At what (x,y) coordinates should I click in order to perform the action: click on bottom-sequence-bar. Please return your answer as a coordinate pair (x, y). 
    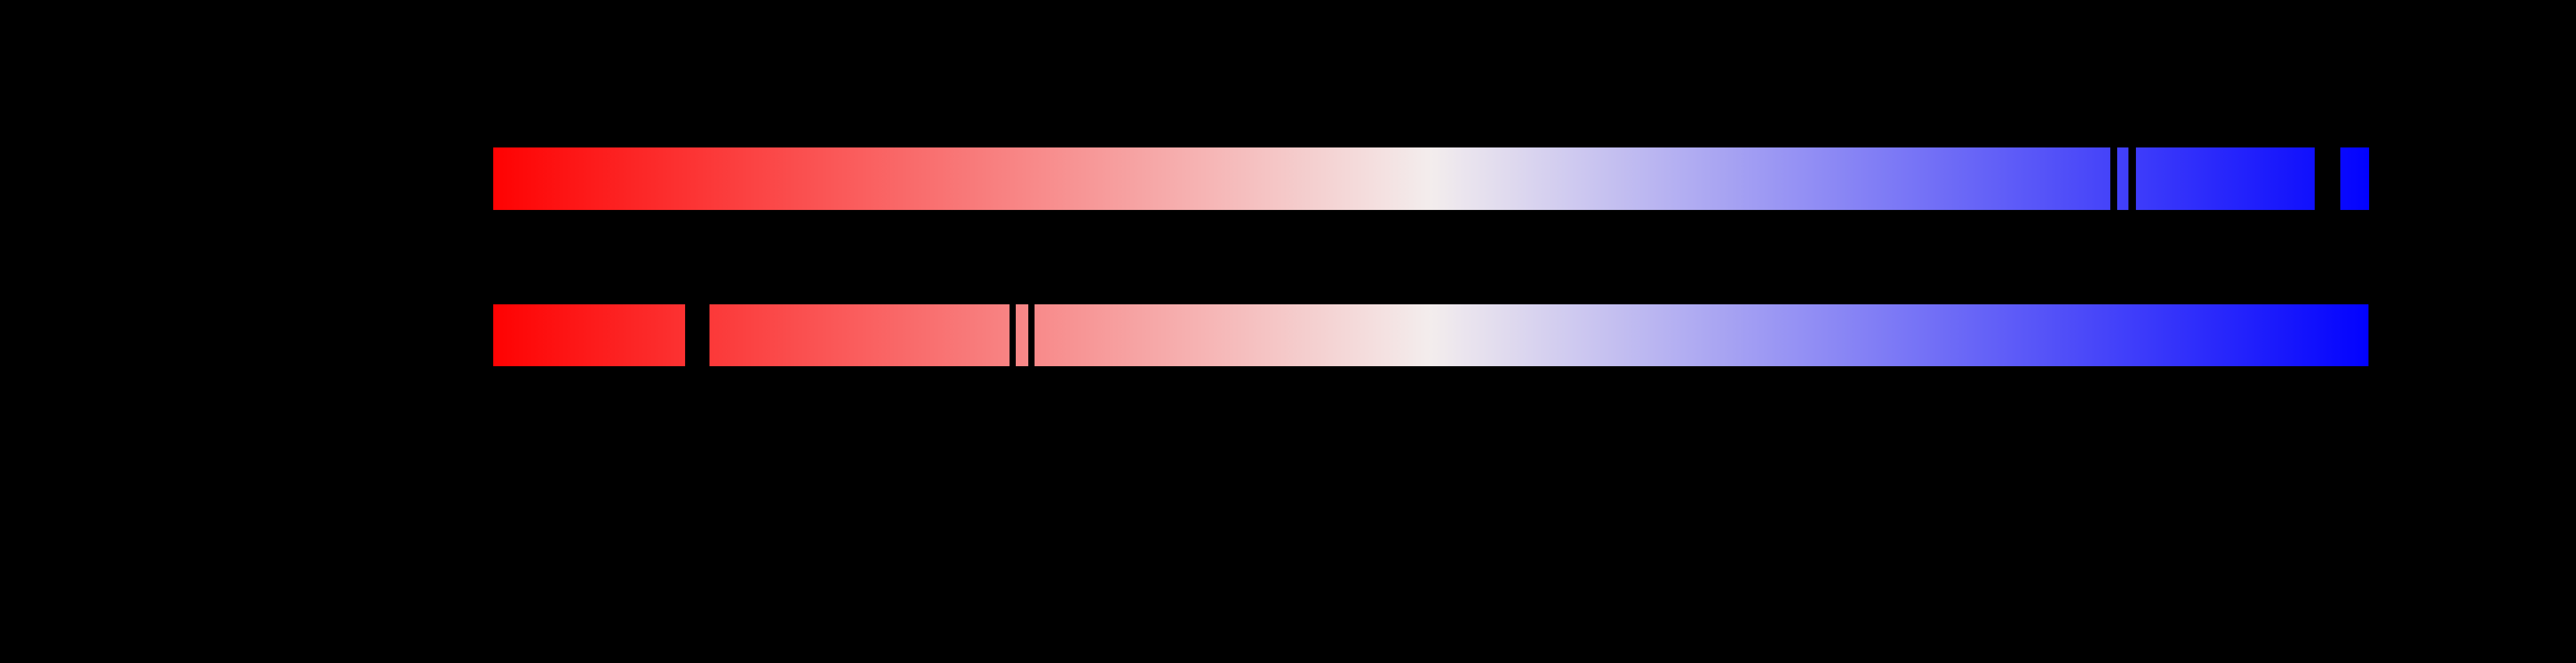
    Looking at the image, I should click on (1430, 335).